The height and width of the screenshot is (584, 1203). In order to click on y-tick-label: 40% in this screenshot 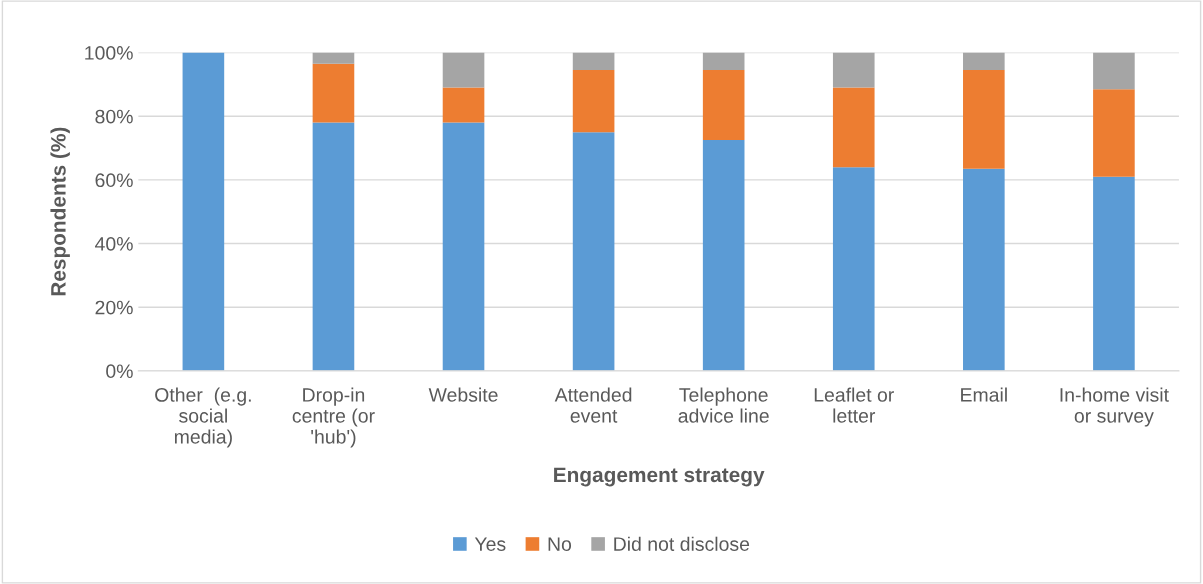, I will do `click(114, 244)`.